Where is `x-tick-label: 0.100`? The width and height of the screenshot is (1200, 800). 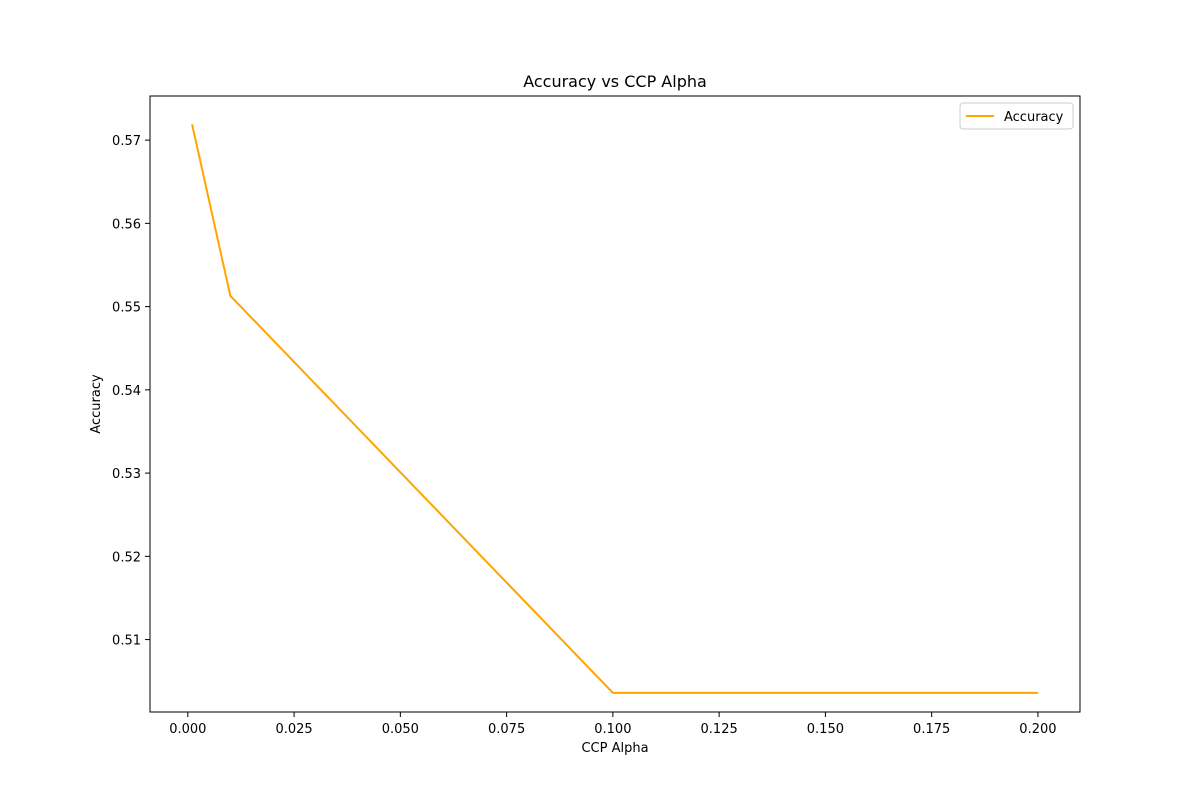 x-tick-label: 0.100 is located at coordinates (612, 729).